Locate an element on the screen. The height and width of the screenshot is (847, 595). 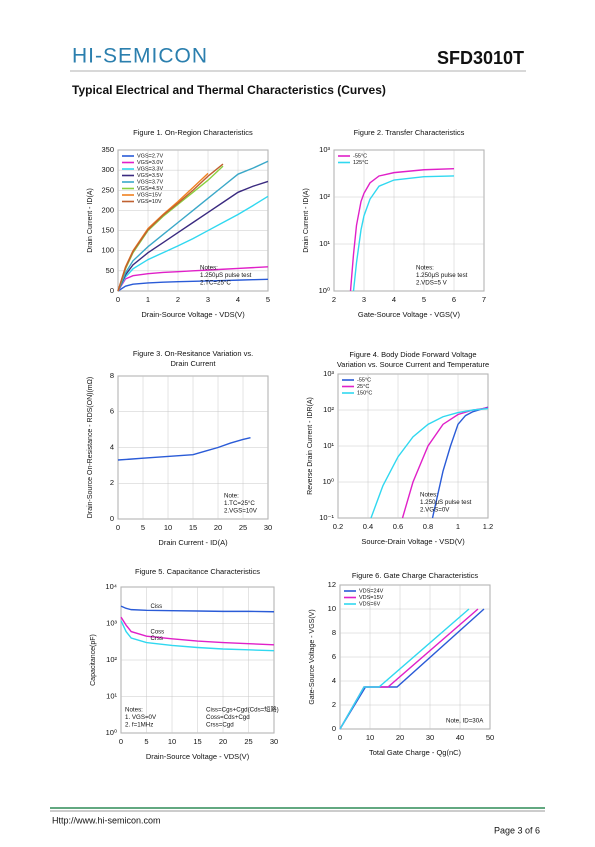
y-tick-label: 6 is located at coordinates (112, 411).